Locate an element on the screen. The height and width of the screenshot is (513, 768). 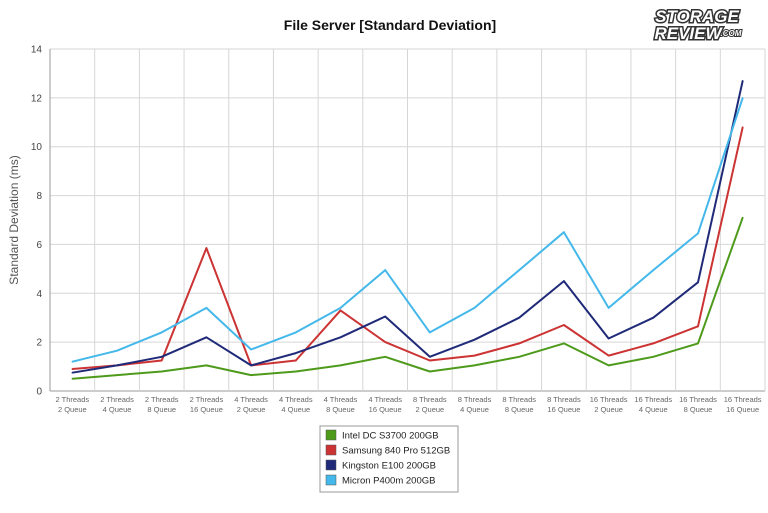
y-tick-label: 6 is located at coordinates (39, 245).